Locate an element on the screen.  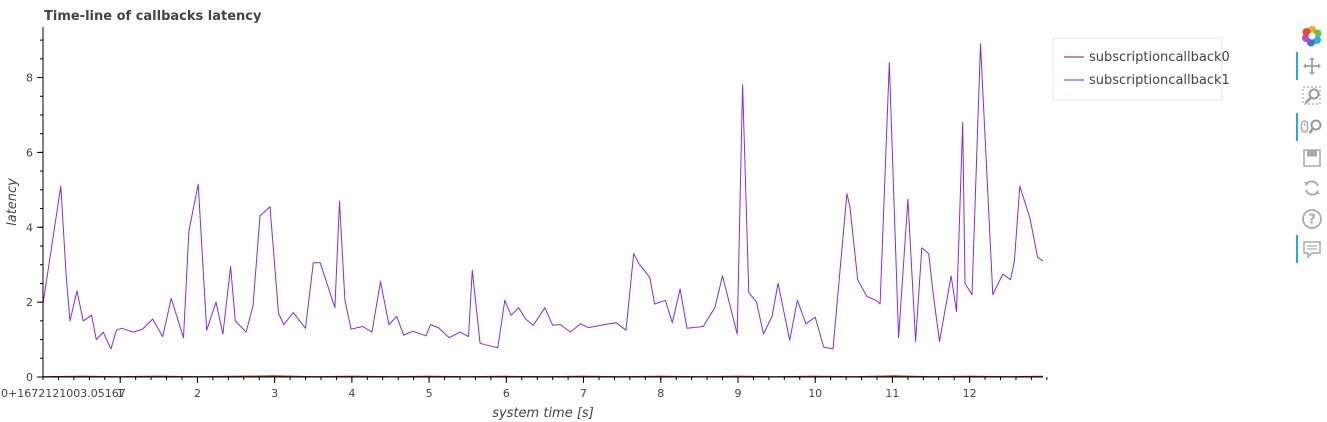
x-tick-label: 5 is located at coordinates (429, 393).